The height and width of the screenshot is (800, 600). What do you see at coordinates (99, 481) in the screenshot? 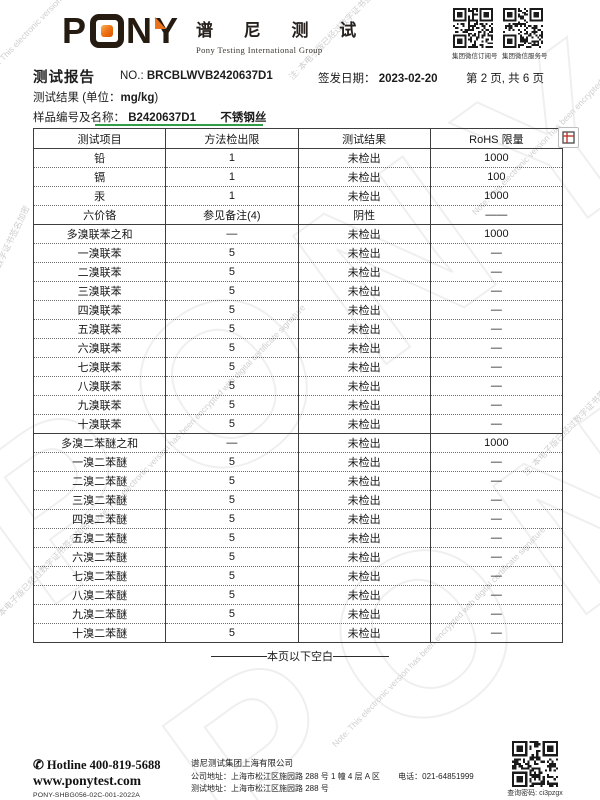
I see `cell-item: 二溴二苯醚` at bounding box center [99, 481].